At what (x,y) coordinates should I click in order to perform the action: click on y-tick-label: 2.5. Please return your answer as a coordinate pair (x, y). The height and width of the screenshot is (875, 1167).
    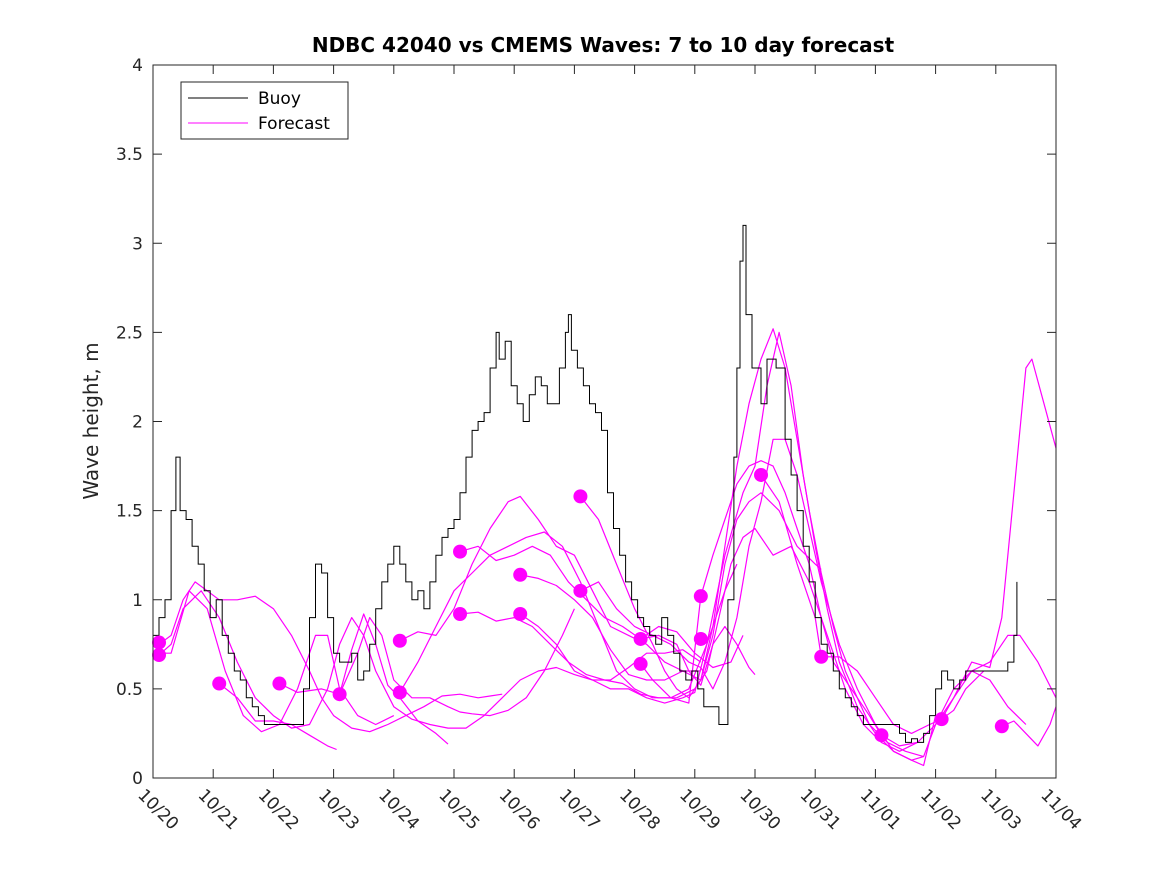
    Looking at the image, I should click on (129, 333).